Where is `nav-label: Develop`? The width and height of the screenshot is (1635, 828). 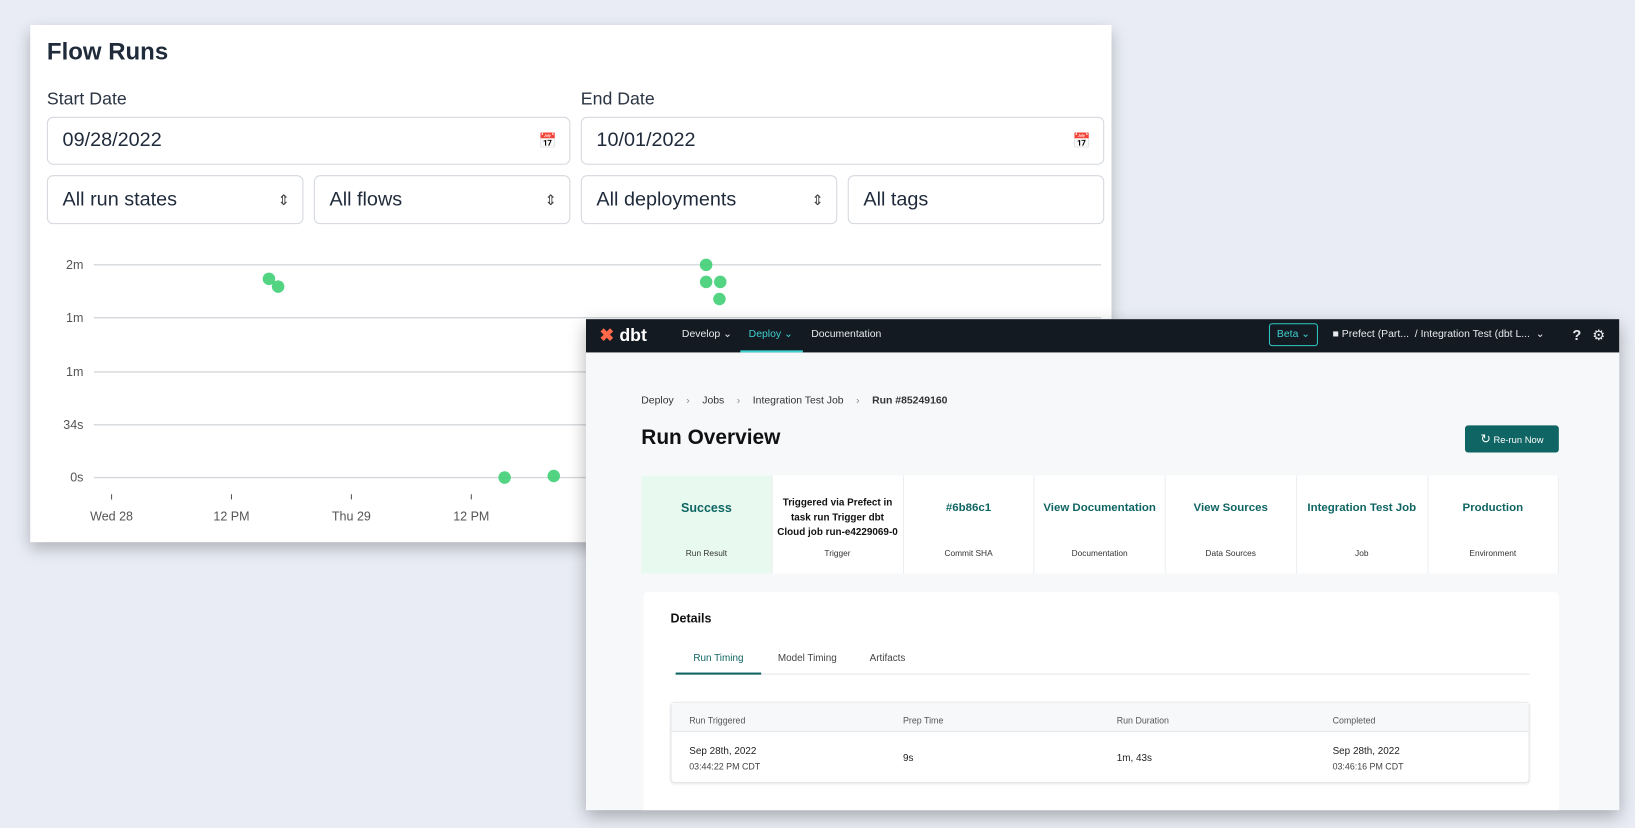
nav-label: Develop is located at coordinates (701, 334).